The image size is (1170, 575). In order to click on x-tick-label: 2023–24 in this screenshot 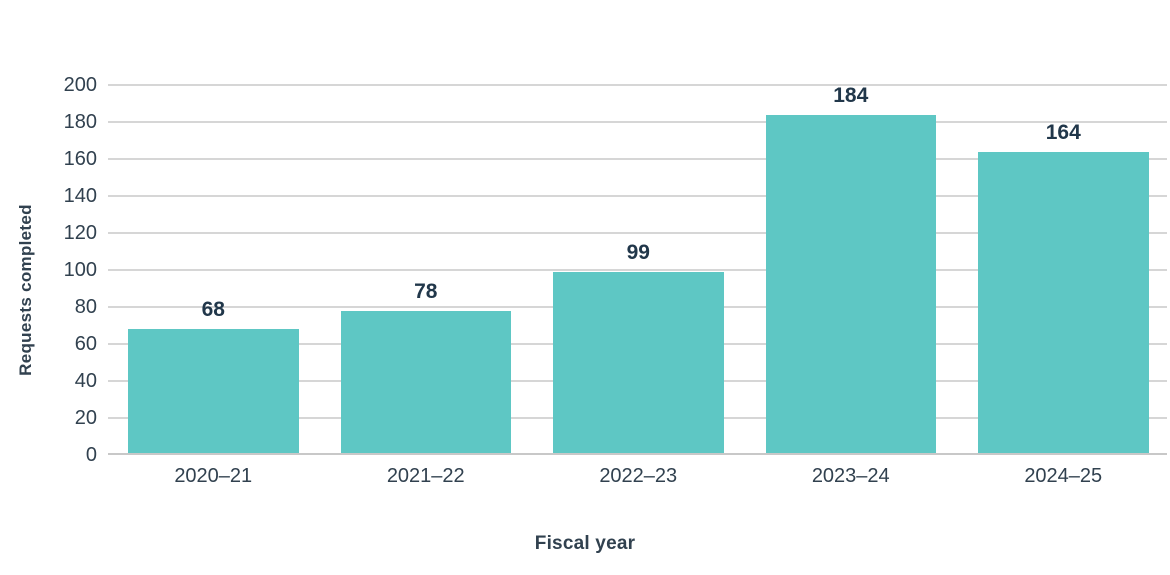, I will do `click(850, 476)`.